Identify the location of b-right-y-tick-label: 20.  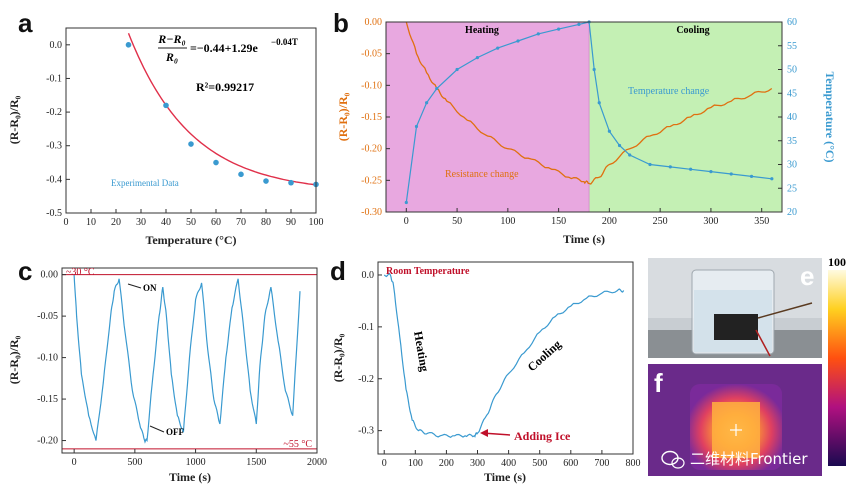
(792, 212).